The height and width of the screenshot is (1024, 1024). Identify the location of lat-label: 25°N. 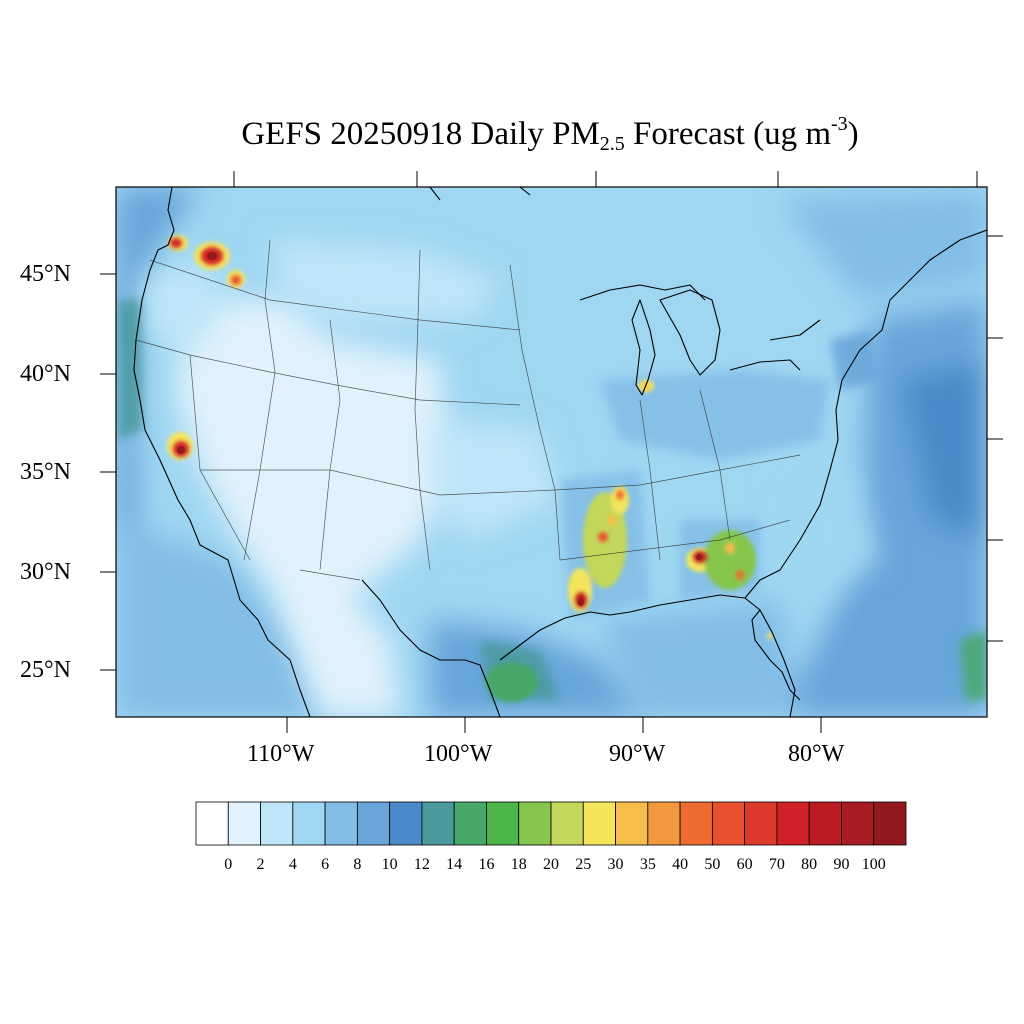
(45, 670).